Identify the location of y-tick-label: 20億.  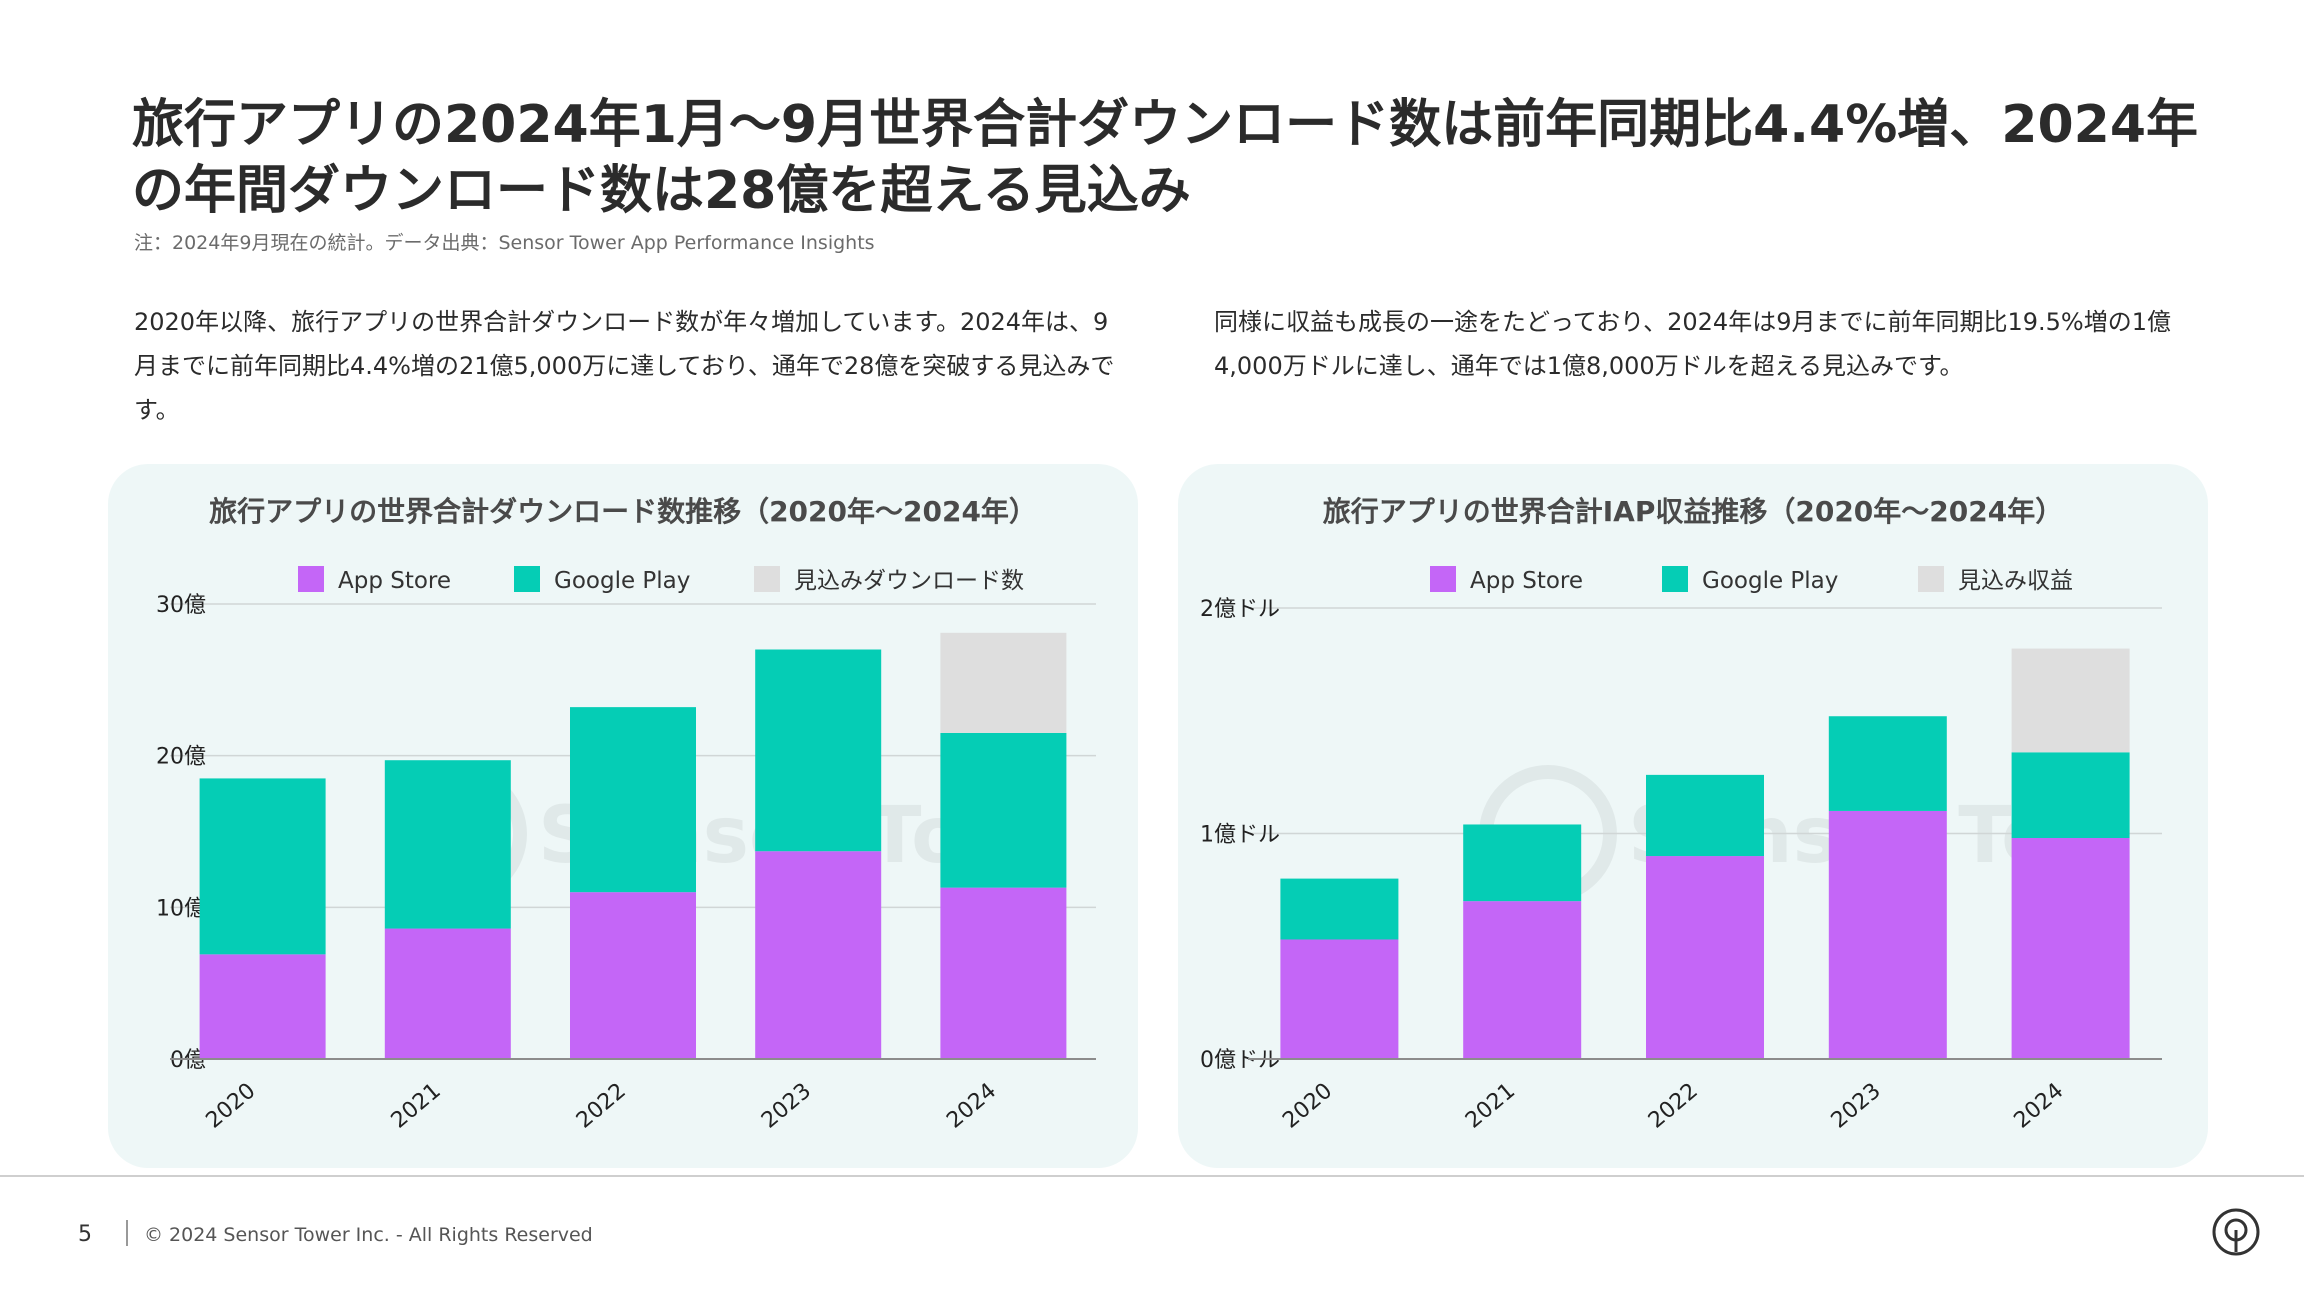
(181, 757).